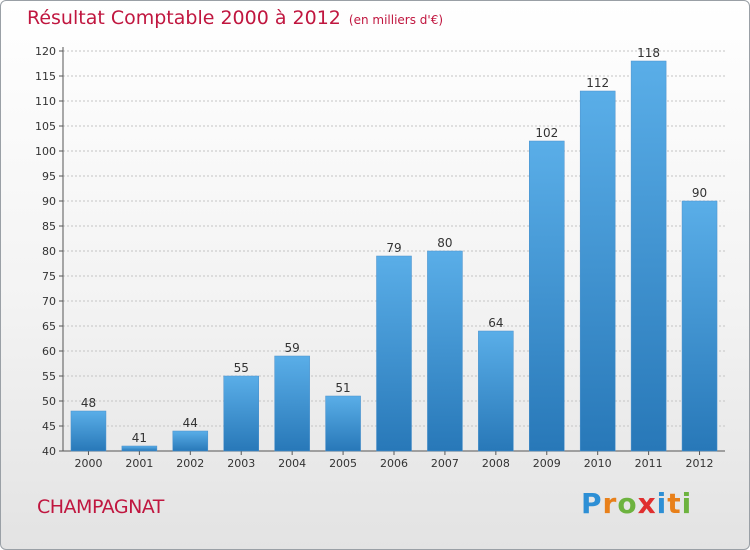  Describe the element at coordinates (49, 426) in the screenshot. I see `y-tick-label: 45` at that location.